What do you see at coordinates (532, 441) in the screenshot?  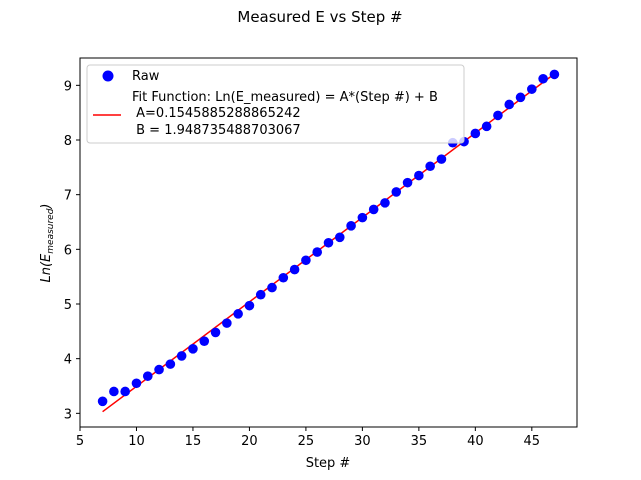 I see `x-tick-label: 45` at bounding box center [532, 441].